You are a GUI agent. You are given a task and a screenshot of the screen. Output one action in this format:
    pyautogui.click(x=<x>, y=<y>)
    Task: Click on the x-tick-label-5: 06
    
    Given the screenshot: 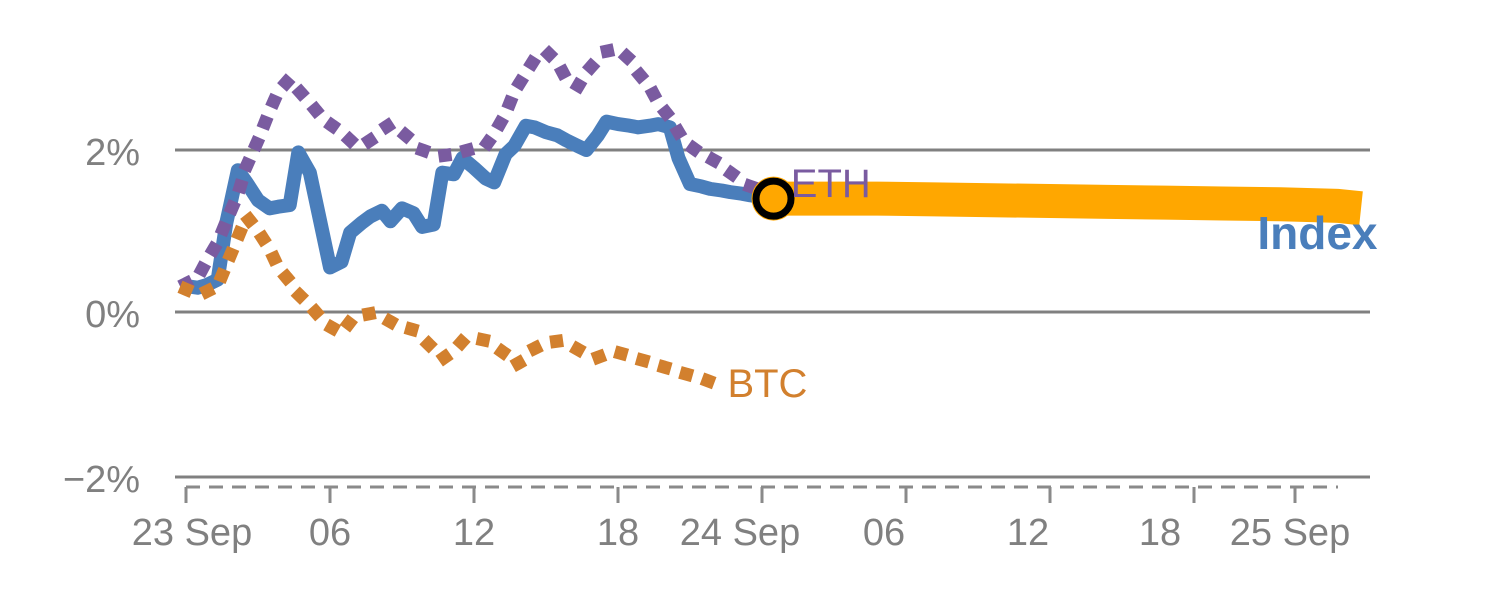 What is the action you would take?
    pyautogui.click(x=884, y=533)
    